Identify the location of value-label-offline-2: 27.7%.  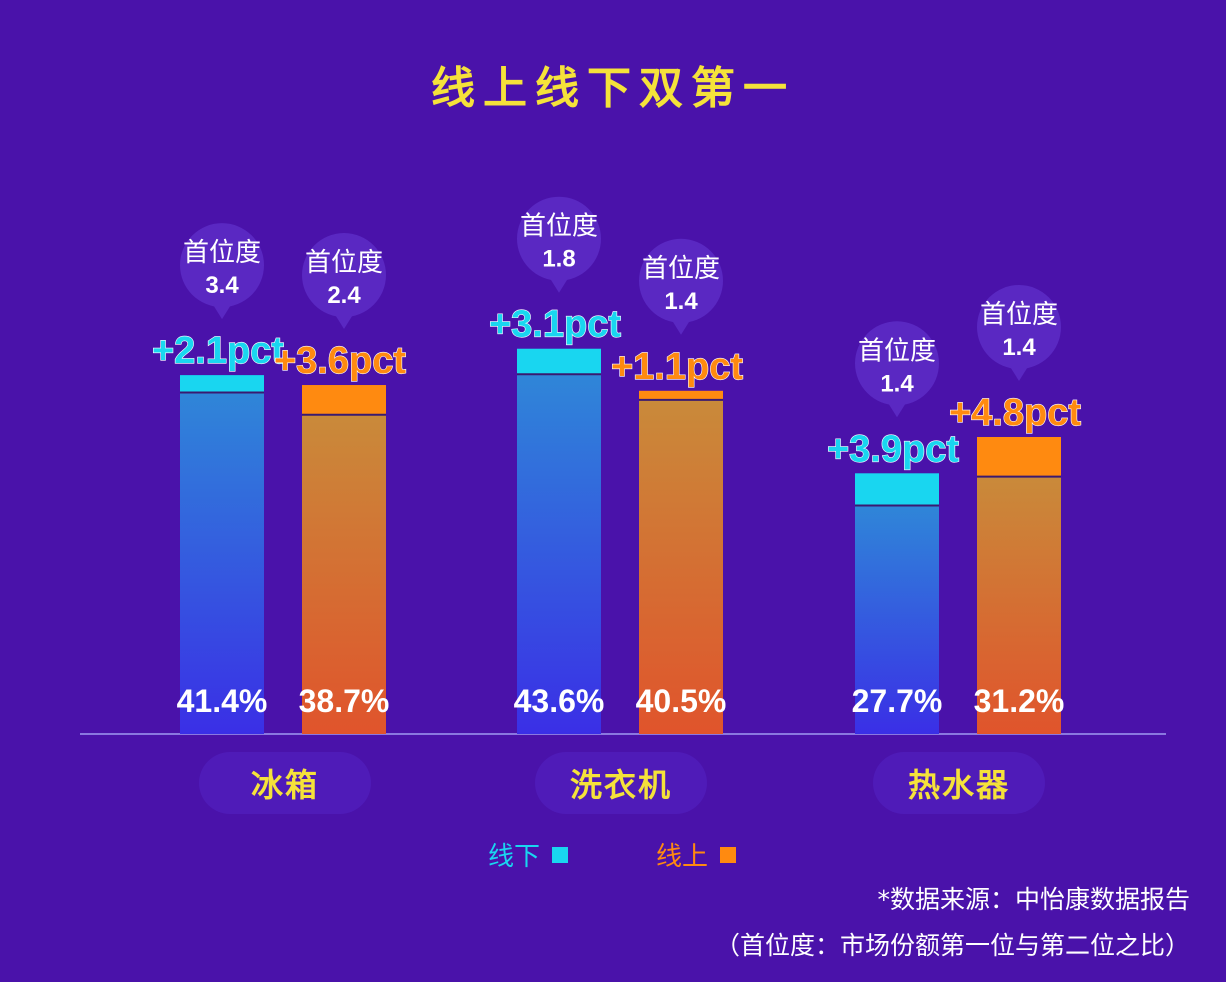
(897, 701).